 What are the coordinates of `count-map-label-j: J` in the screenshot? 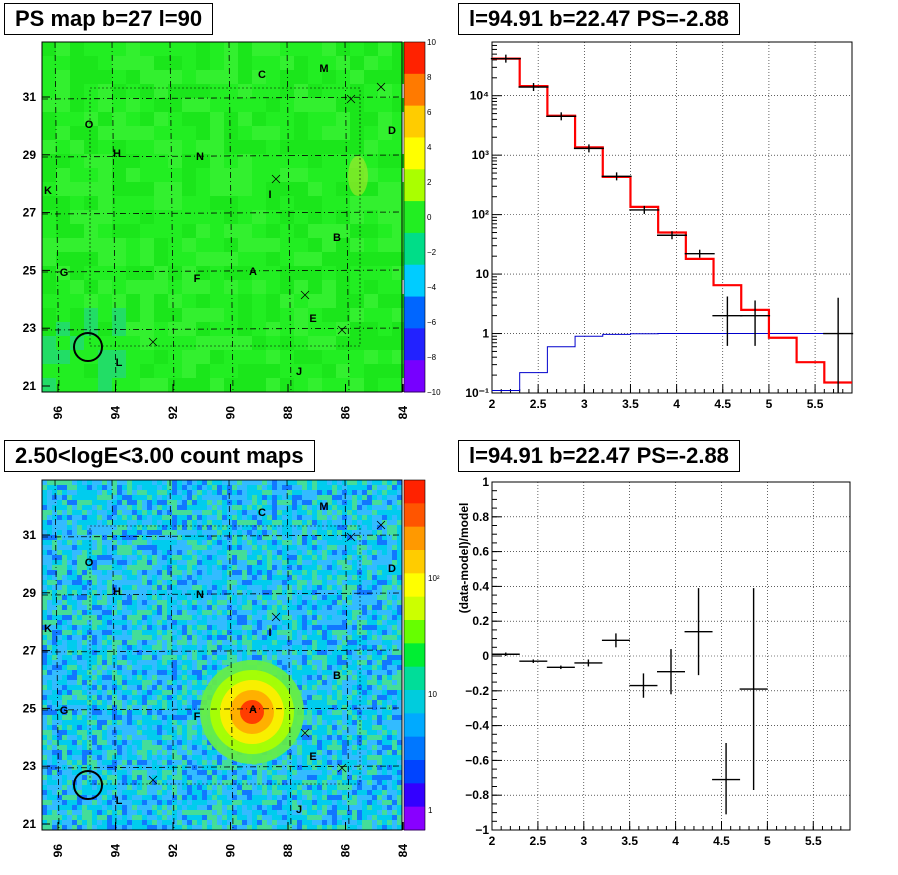 It's located at (299, 810).